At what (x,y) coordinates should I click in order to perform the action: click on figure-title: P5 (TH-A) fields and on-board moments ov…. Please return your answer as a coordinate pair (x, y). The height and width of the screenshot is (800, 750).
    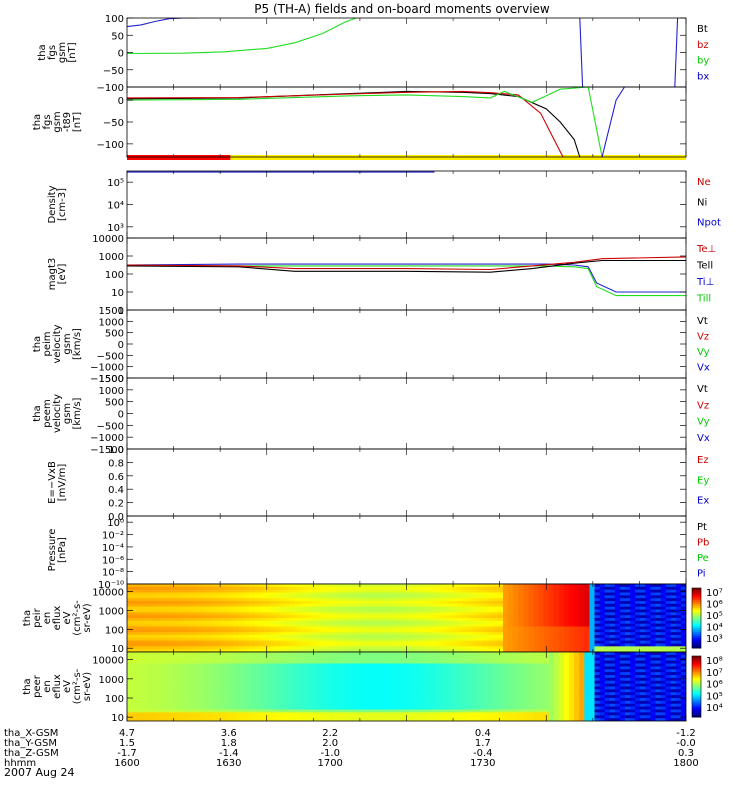
    Looking at the image, I should click on (402, 9).